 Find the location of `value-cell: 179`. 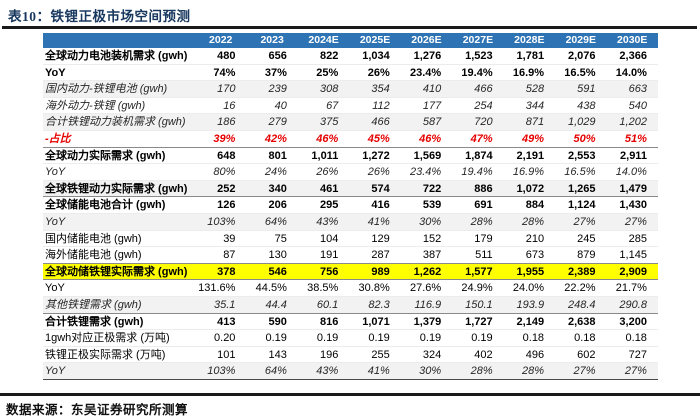

value-cell: 179 is located at coordinates (483, 238).